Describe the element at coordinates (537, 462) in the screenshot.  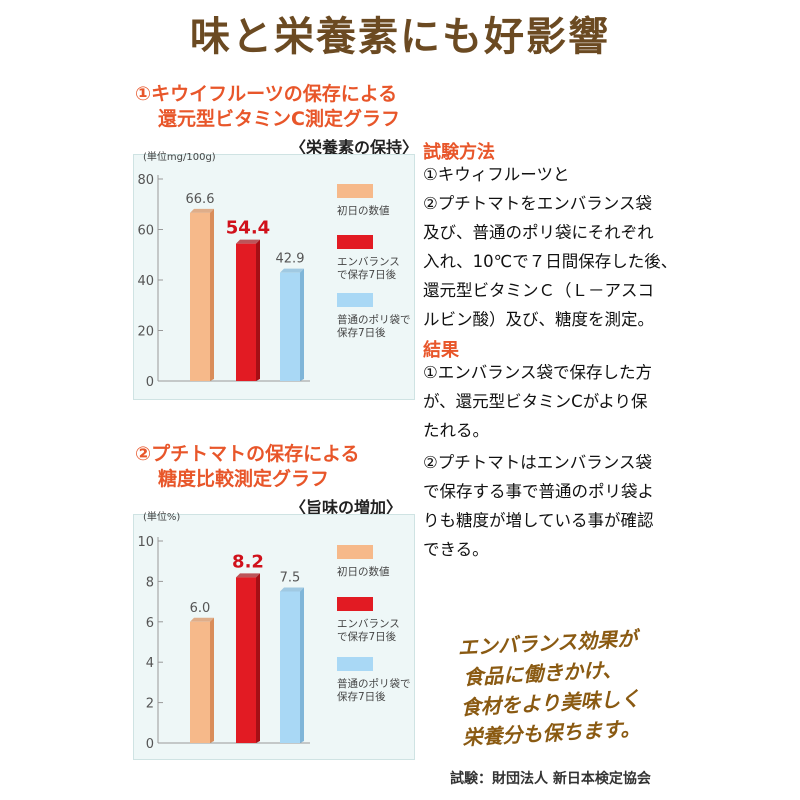
I see `result-line: ②プチトマトはエンバランス袋` at that location.